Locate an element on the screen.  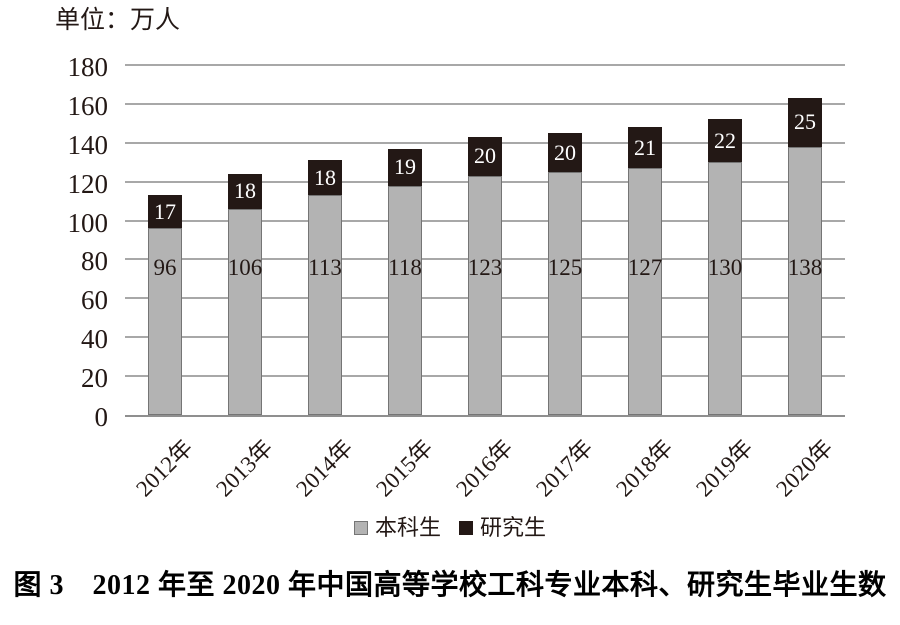
y-tick-label: 60 is located at coordinates (94, 300).